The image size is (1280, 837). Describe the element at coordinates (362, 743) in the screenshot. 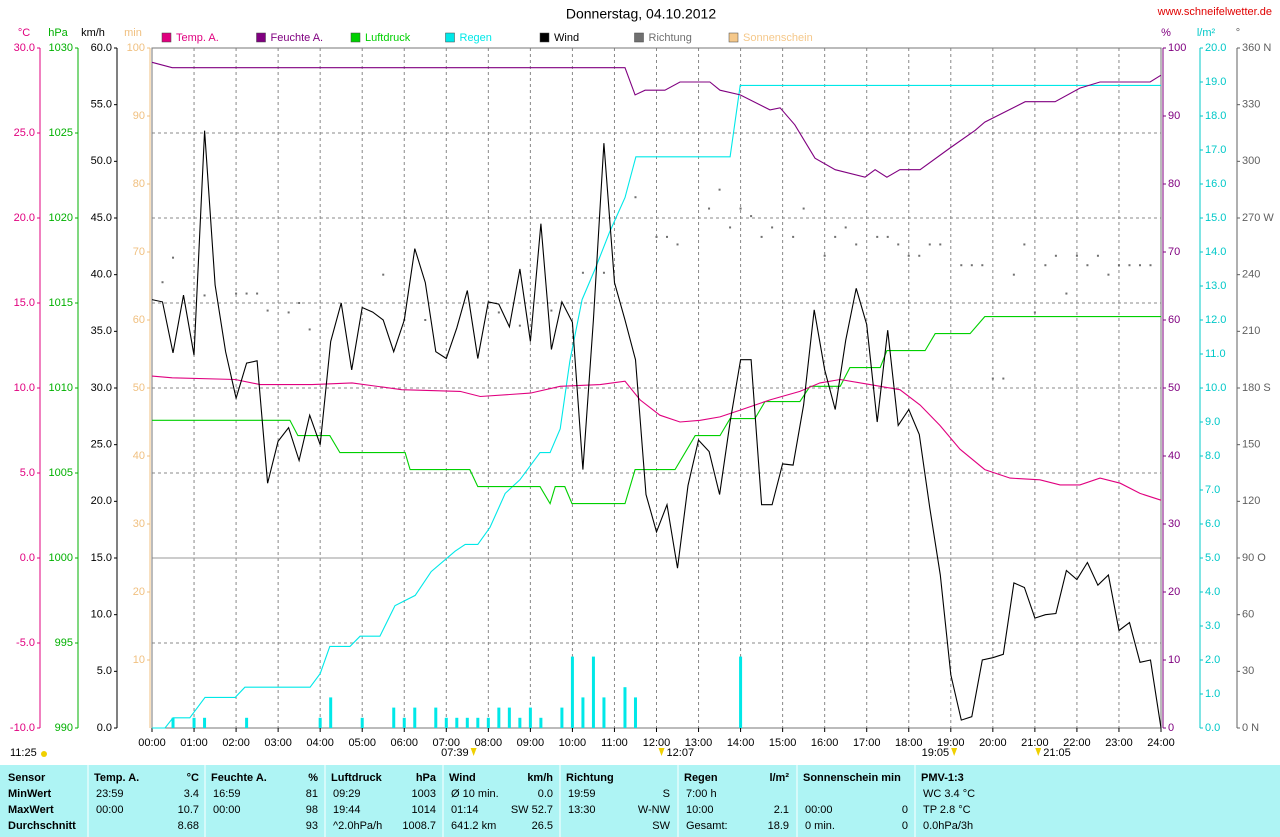

I see `x-tick-label: 05:00` at that location.